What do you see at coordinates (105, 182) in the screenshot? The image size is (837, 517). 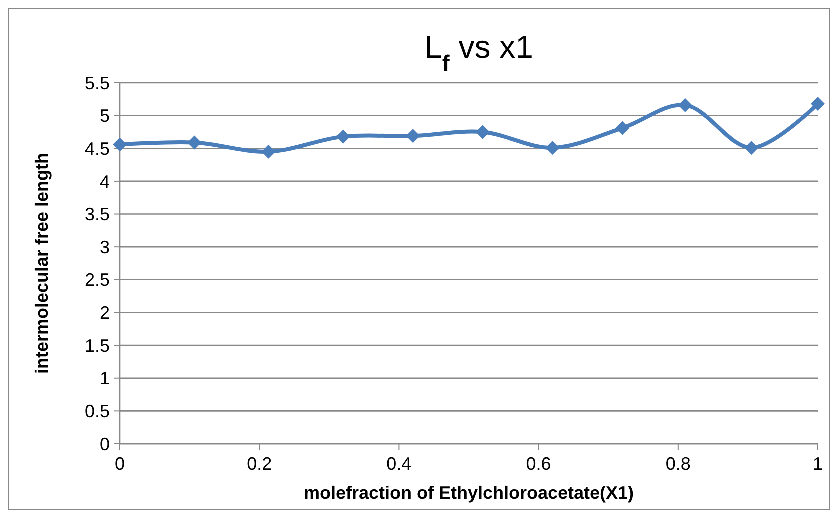 I see `y-tick-label: 4` at bounding box center [105, 182].